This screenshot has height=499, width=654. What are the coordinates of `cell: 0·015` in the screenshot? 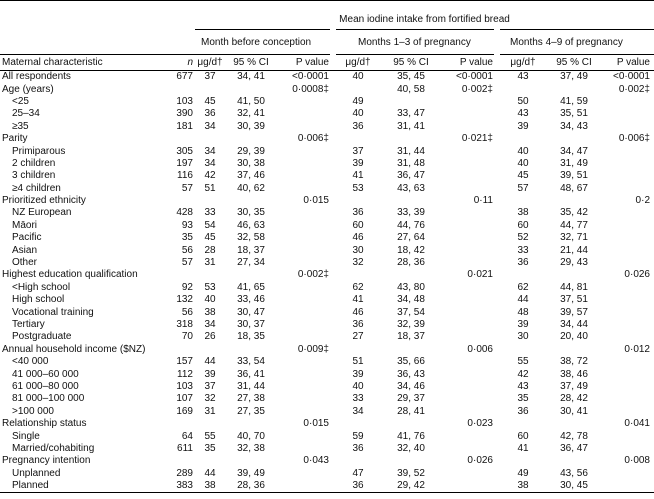 It's located at (316, 424).